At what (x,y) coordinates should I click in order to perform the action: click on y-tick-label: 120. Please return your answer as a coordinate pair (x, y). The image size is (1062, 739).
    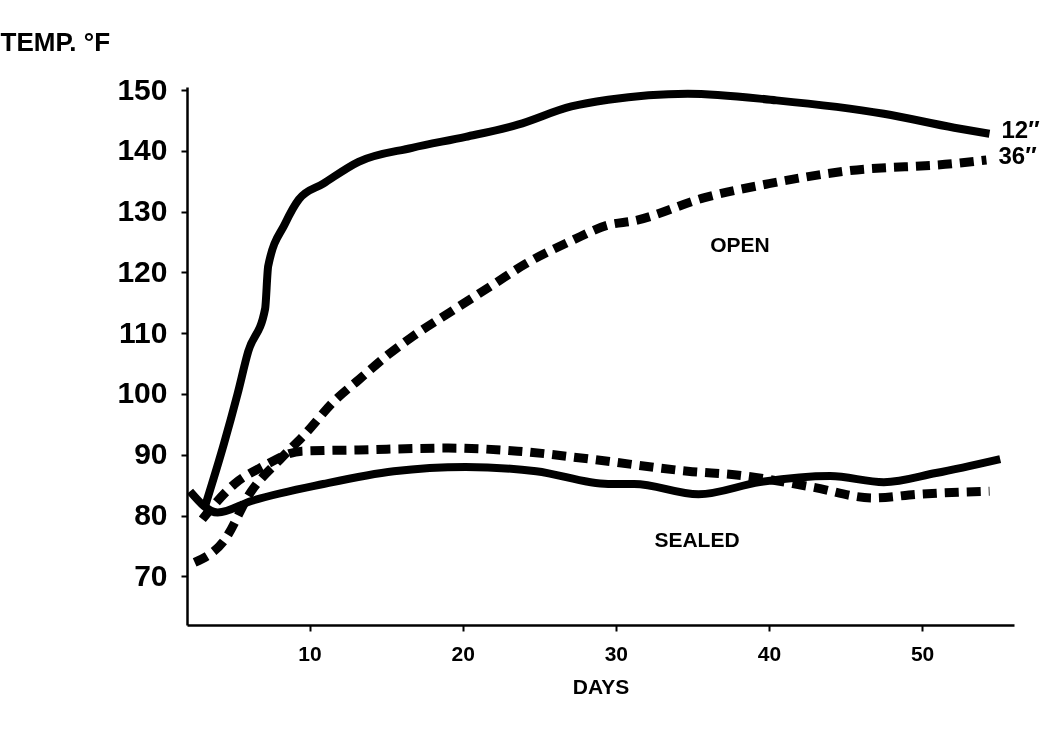
    Looking at the image, I should click on (142, 271).